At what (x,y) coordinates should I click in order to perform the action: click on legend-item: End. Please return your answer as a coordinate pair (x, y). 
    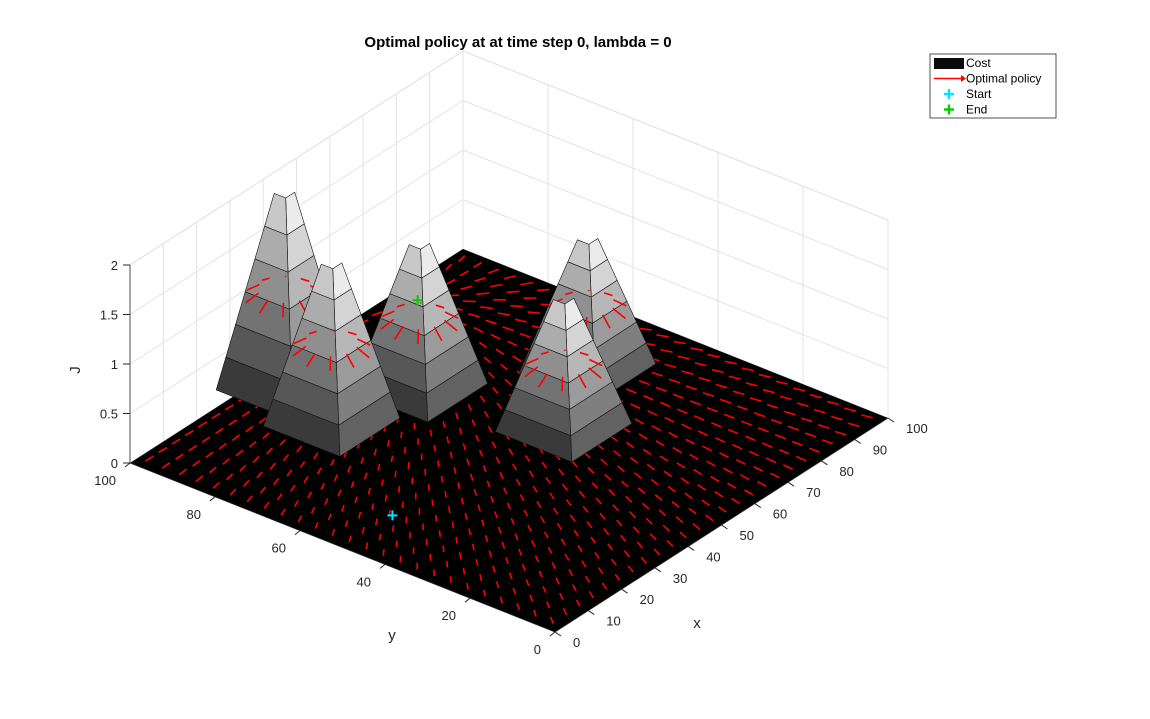
    Looking at the image, I should click on (965, 110).